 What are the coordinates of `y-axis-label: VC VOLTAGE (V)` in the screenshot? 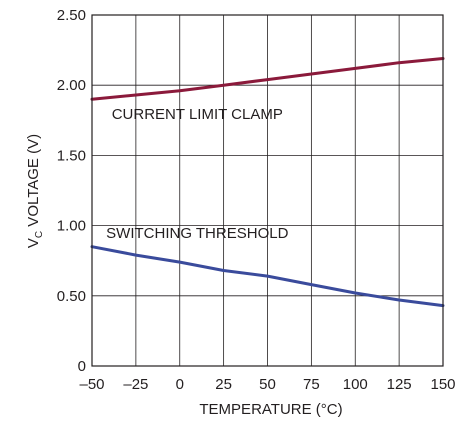 It's located at (35, 191).